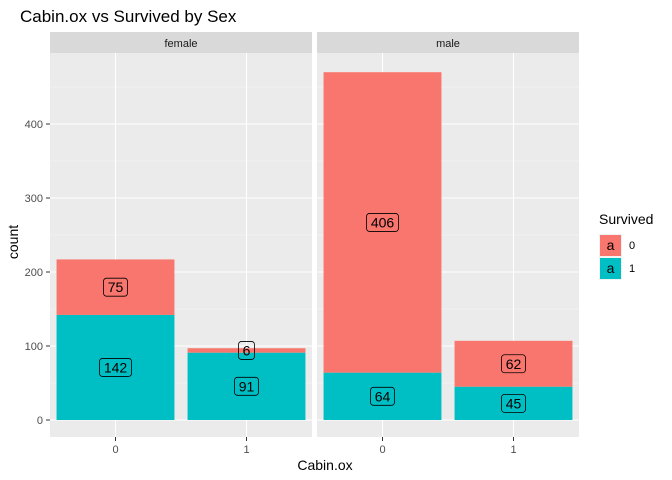 This screenshot has width=672, height=480. I want to click on data-label: 62, so click(514, 364).